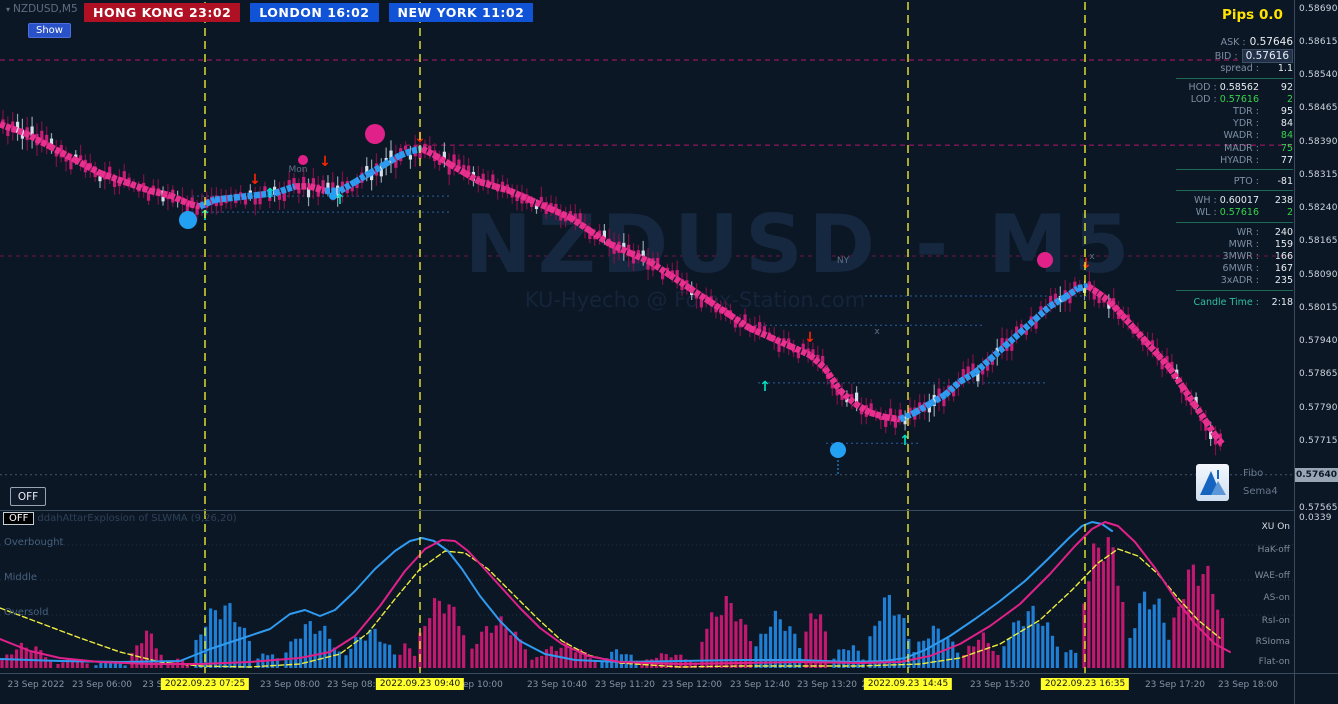 The width and height of the screenshot is (1338, 704). Describe the element at coordinates (26, 612) in the screenshot. I see `zone-label-oversold: Oversold` at that location.